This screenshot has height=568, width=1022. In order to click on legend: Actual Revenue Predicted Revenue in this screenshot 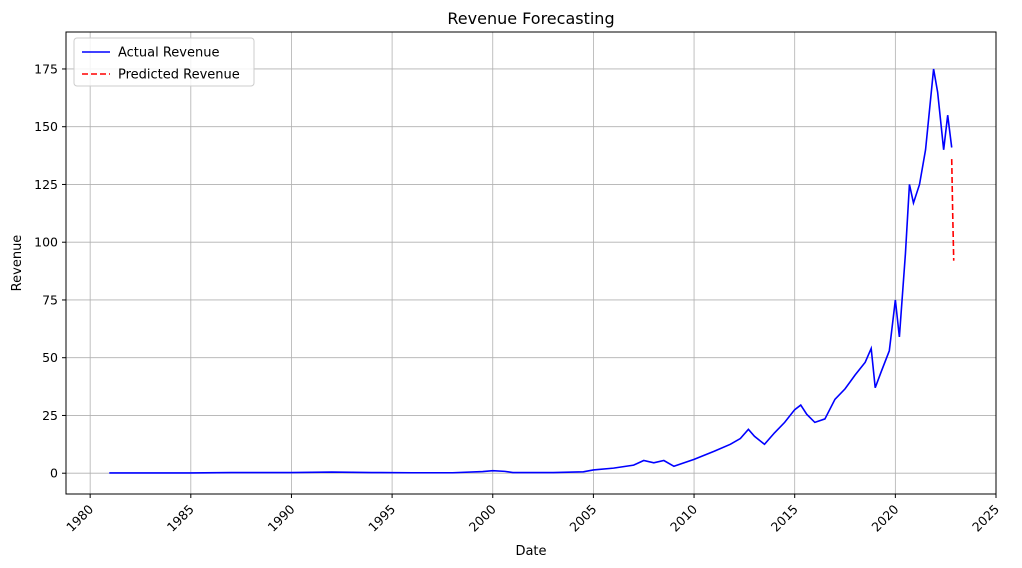, I will do `click(164, 62)`.